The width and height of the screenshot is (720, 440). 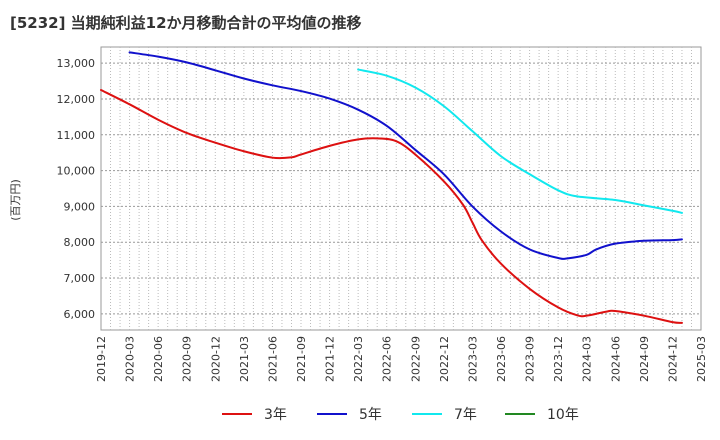 What do you see at coordinates (615, 359) in the screenshot?
I see `x-tick-label: 2024-06` at bounding box center [615, 359].